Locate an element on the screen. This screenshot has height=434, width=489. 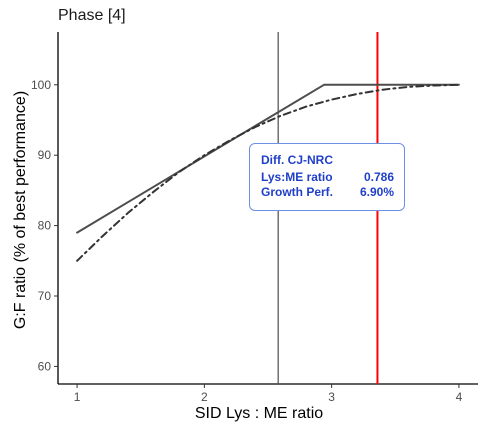
x-axis-title: SID Lys : ME ratio is located at coordinates (259, 413).